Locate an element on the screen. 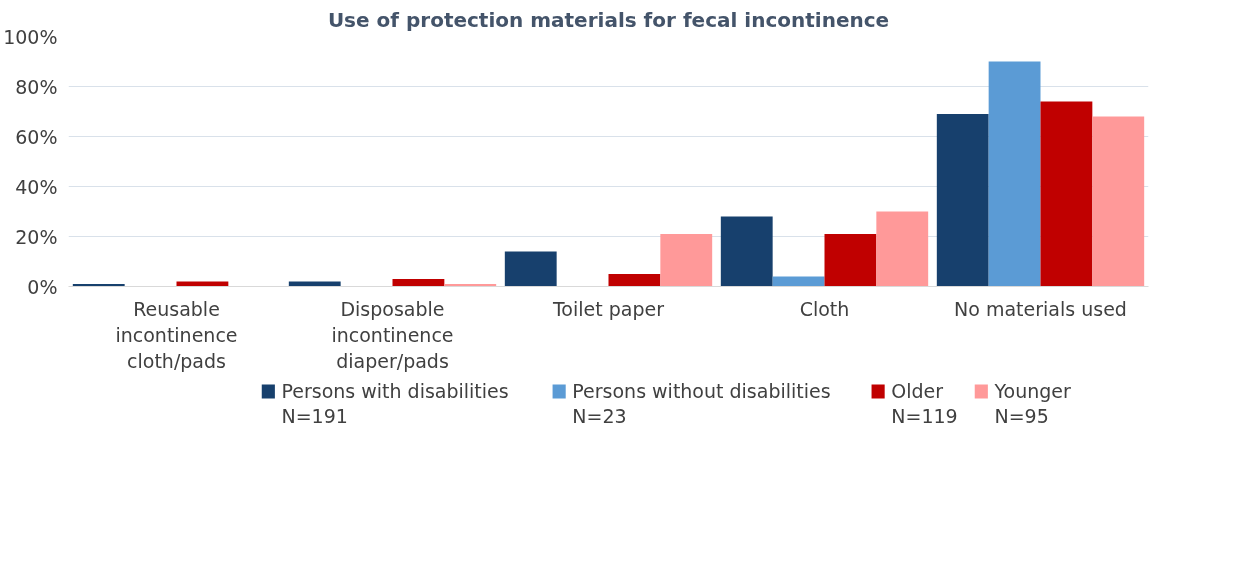 The image size is (1247, 570). y-tick-label: 60% is located at coordinates (36, 136).